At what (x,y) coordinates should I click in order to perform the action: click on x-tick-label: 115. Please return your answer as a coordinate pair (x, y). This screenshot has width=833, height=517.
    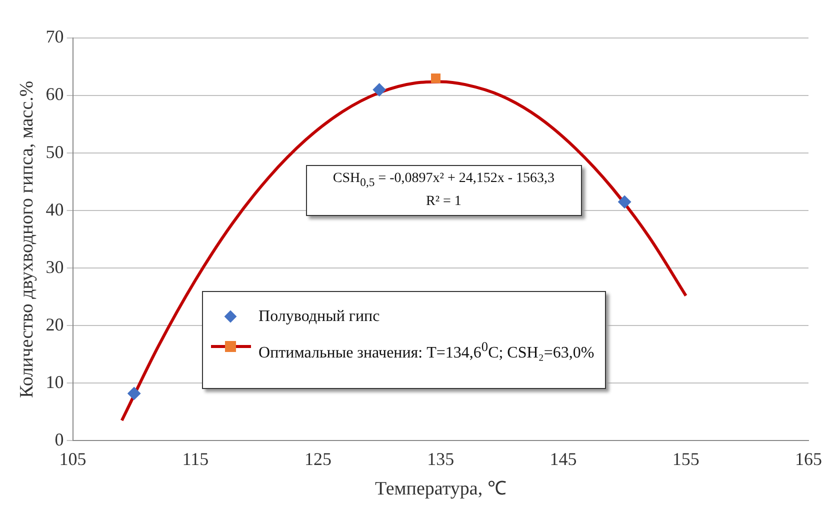
    Looking at the image, I should click on (195, 459).